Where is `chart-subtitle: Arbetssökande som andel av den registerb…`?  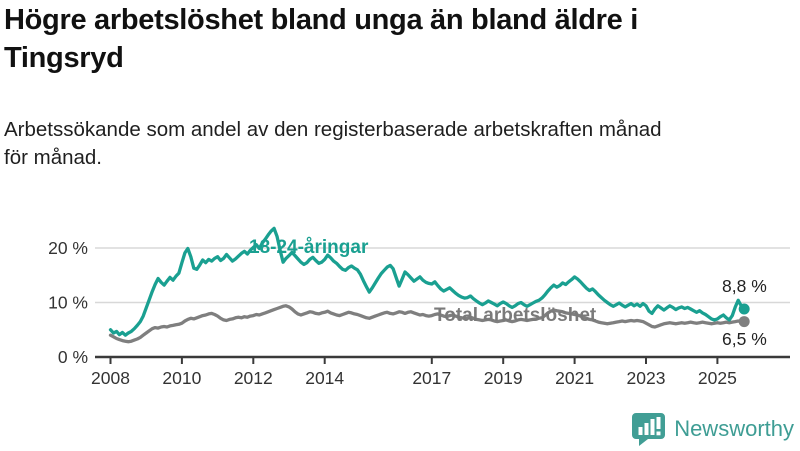 chart-subtitle: Arbetssökande som andel av den registerb… is located at coordinates (333, 144).